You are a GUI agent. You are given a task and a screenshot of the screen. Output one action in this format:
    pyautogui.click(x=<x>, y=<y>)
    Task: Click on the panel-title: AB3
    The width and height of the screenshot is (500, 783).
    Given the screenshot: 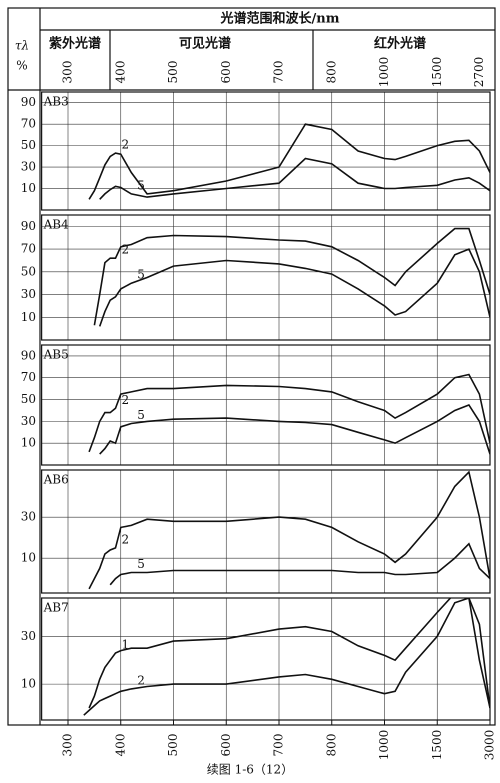 What is the action you would take?
    pyautogui.click(x=56, y=102)
    